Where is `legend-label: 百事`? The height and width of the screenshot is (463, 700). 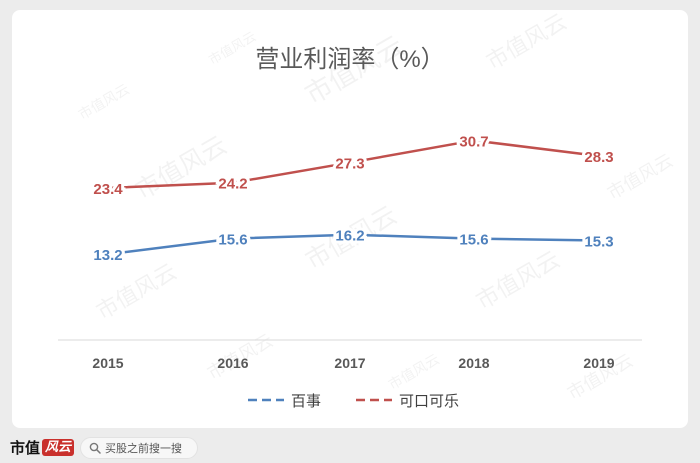
legend-label: 百事 is located at coordinates (306, 401).